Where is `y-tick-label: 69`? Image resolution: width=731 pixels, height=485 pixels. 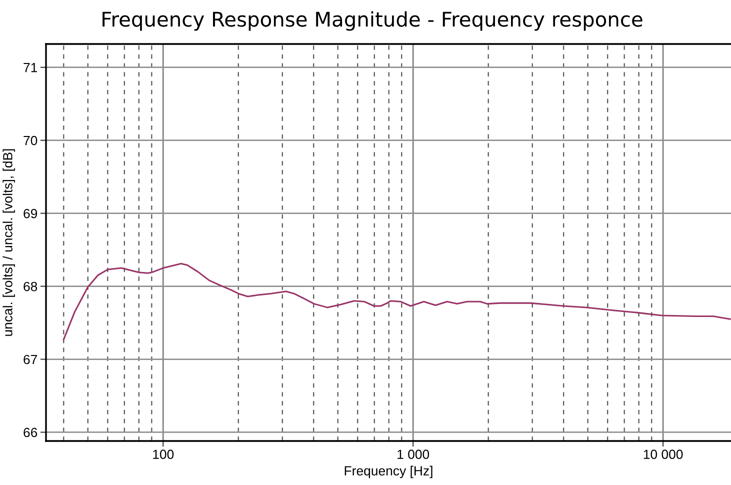
y-tick-label: 69 is located at coordinates (31, 213).